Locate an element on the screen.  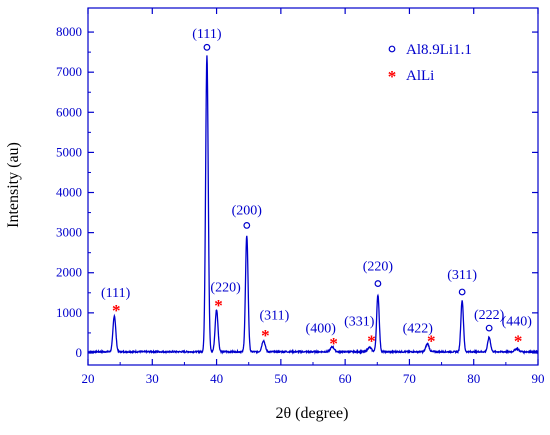
x-tick-label: 20 is located at coordinates (88, 378).